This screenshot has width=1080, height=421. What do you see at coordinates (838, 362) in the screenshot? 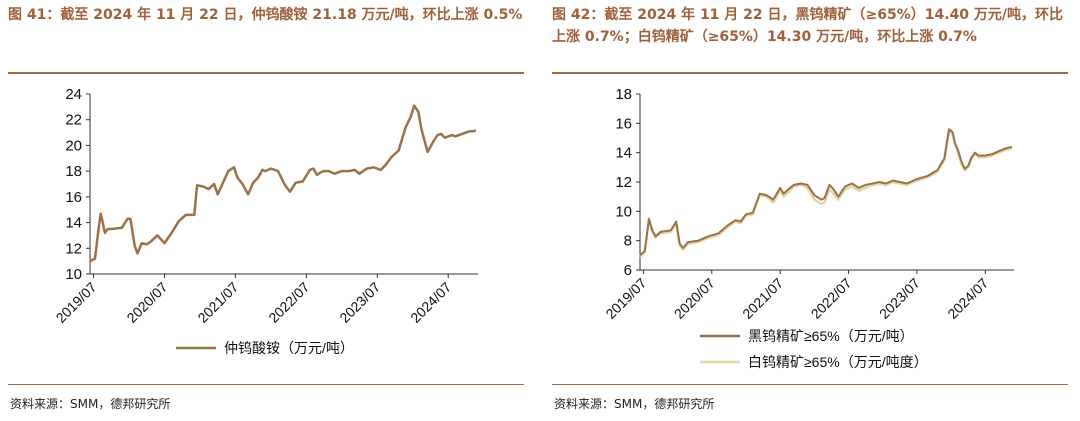
I see `legend-label: 白钨精矿≥65%（万元/吨度）` at bounding box center [838, 362].